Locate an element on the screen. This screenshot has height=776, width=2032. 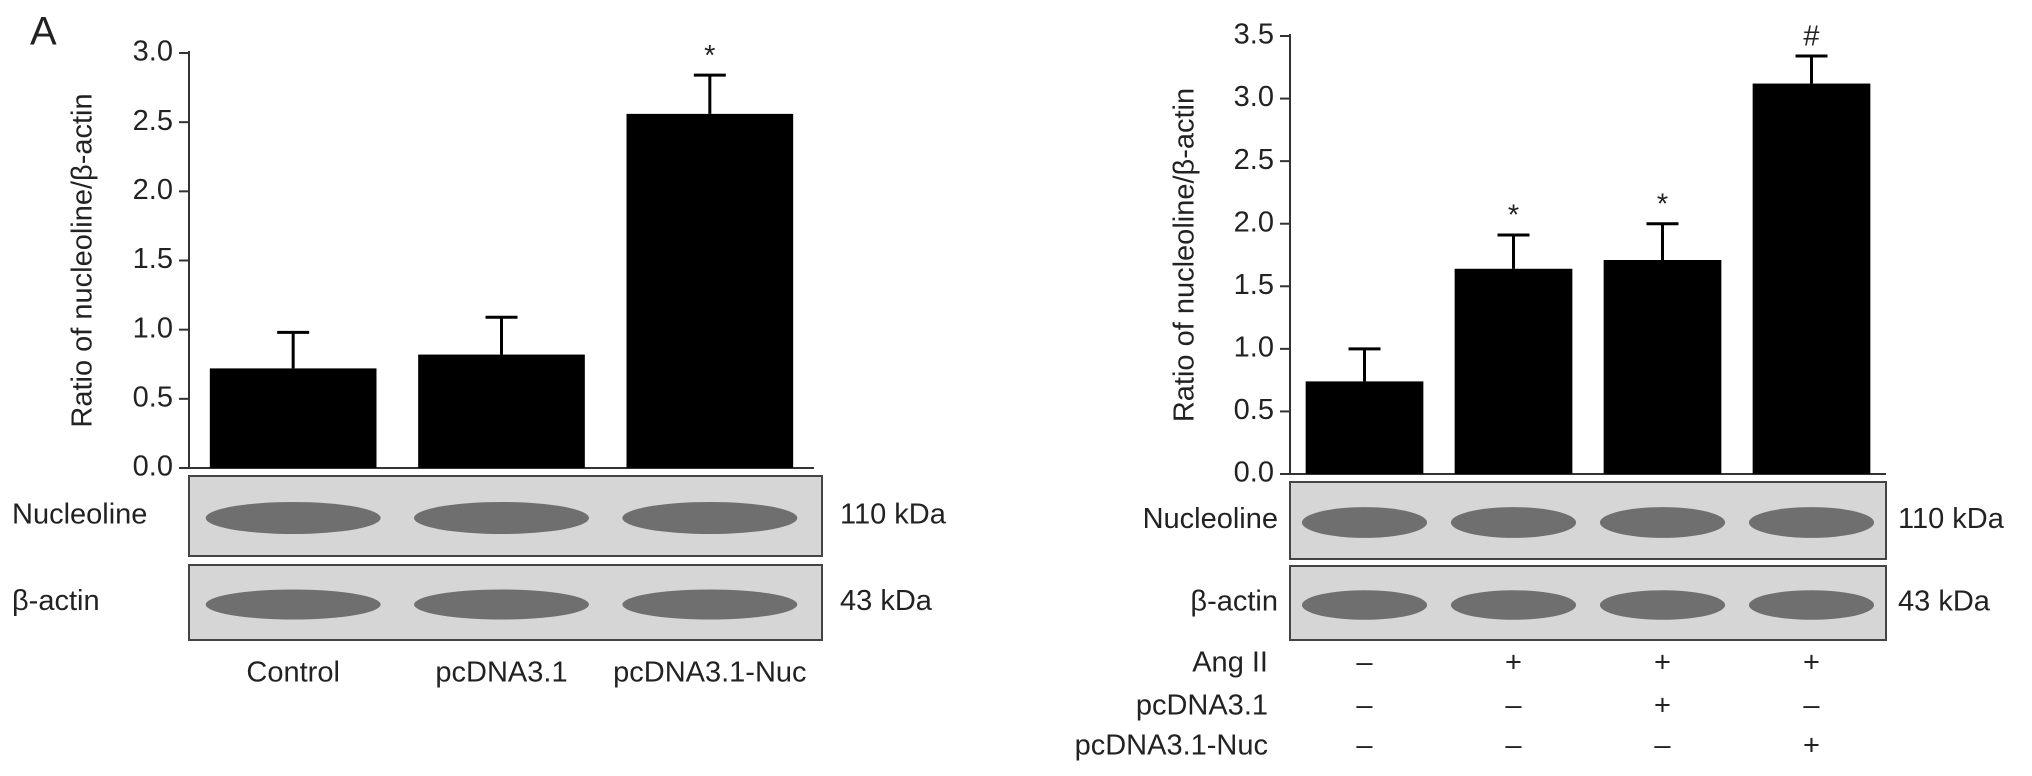
x-tick-label: Control is located at coordinates (293, 673).